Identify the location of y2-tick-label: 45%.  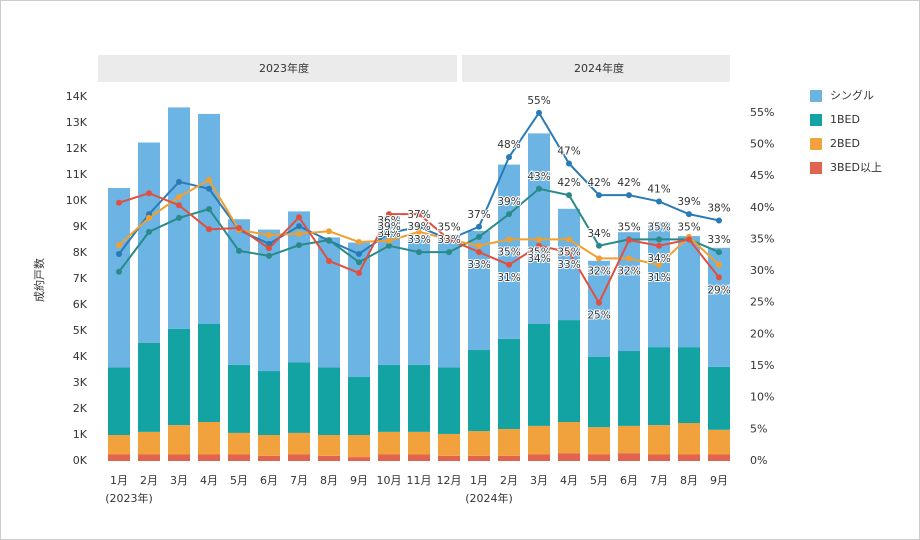
(762, 175).